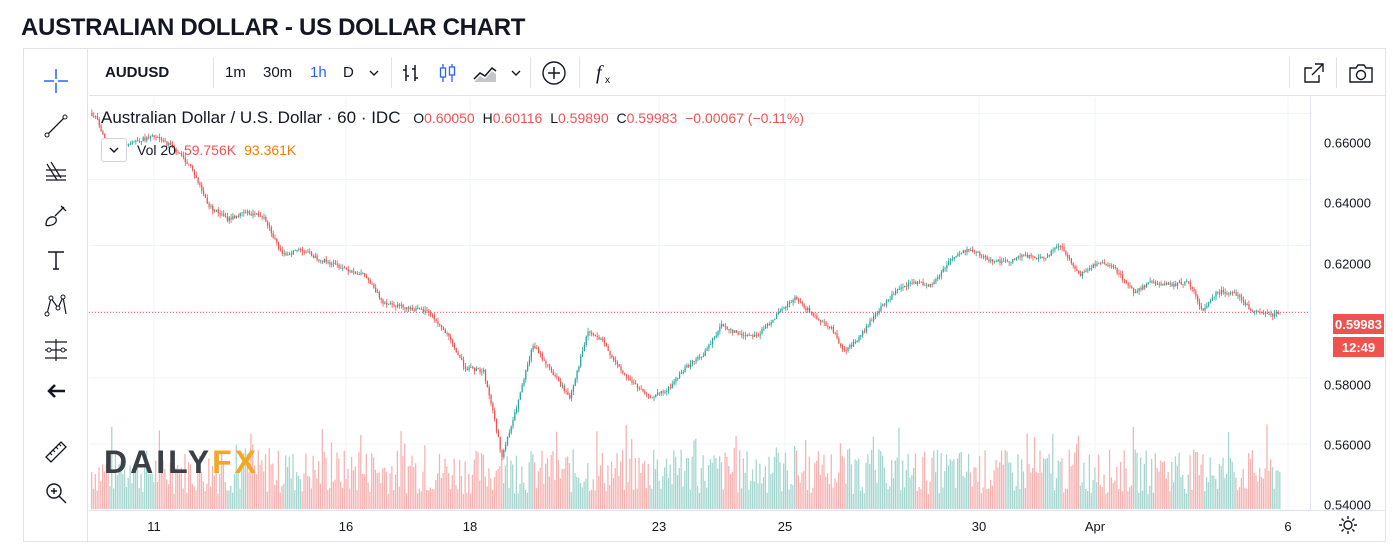  I want to click on interval-d: D, so click(348, 72).